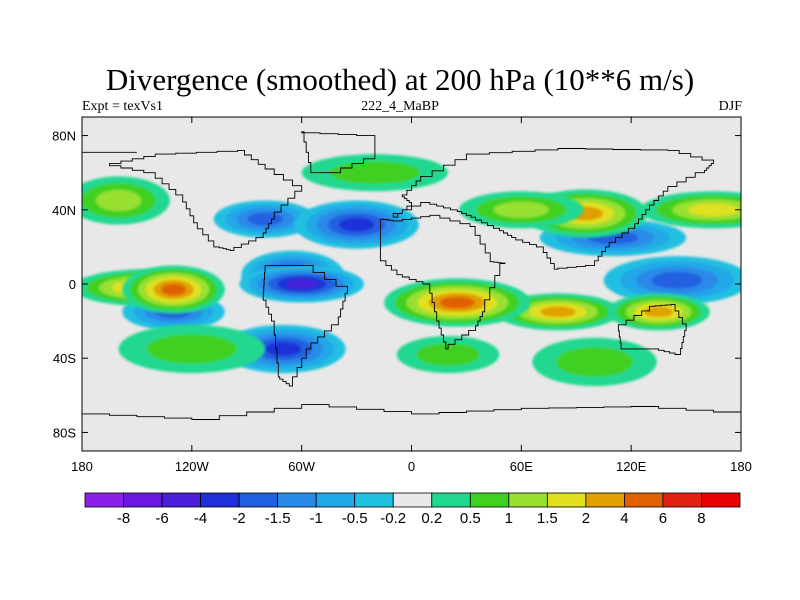  Describe the element at coordinates (123, 518) in the screenshot. I see `colorbar-label: -8` at that location.